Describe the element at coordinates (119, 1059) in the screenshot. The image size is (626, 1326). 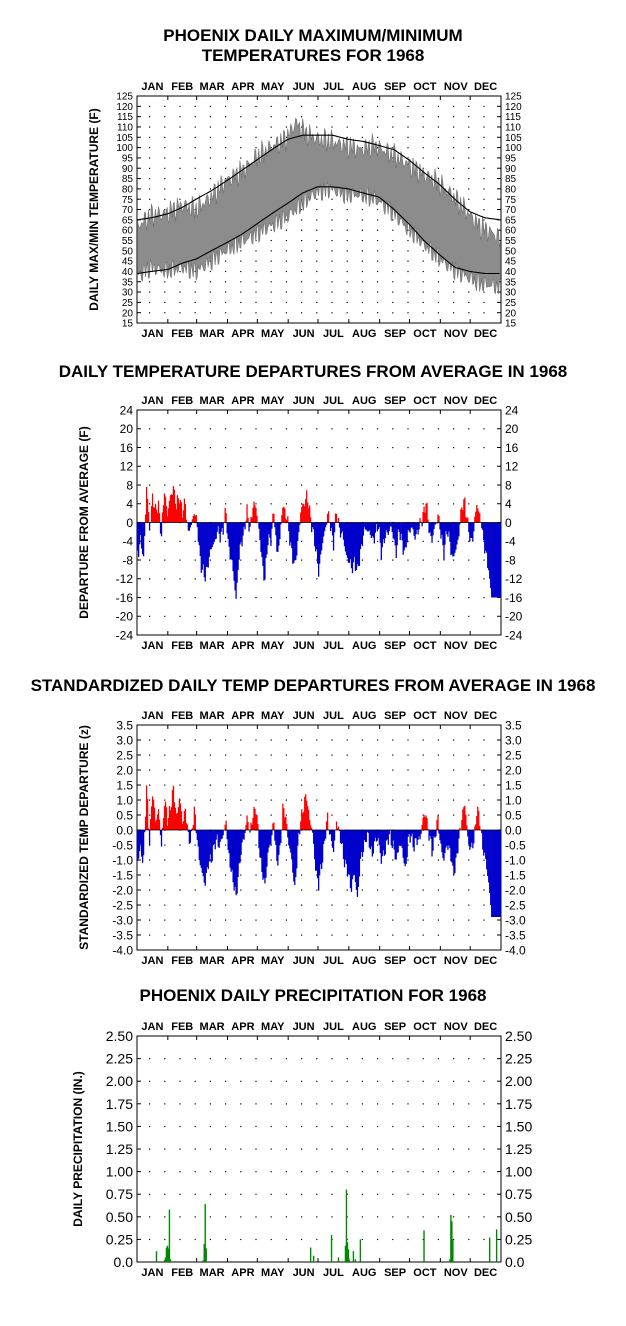
I see `y-tick-label-left: 2.25` at that location.